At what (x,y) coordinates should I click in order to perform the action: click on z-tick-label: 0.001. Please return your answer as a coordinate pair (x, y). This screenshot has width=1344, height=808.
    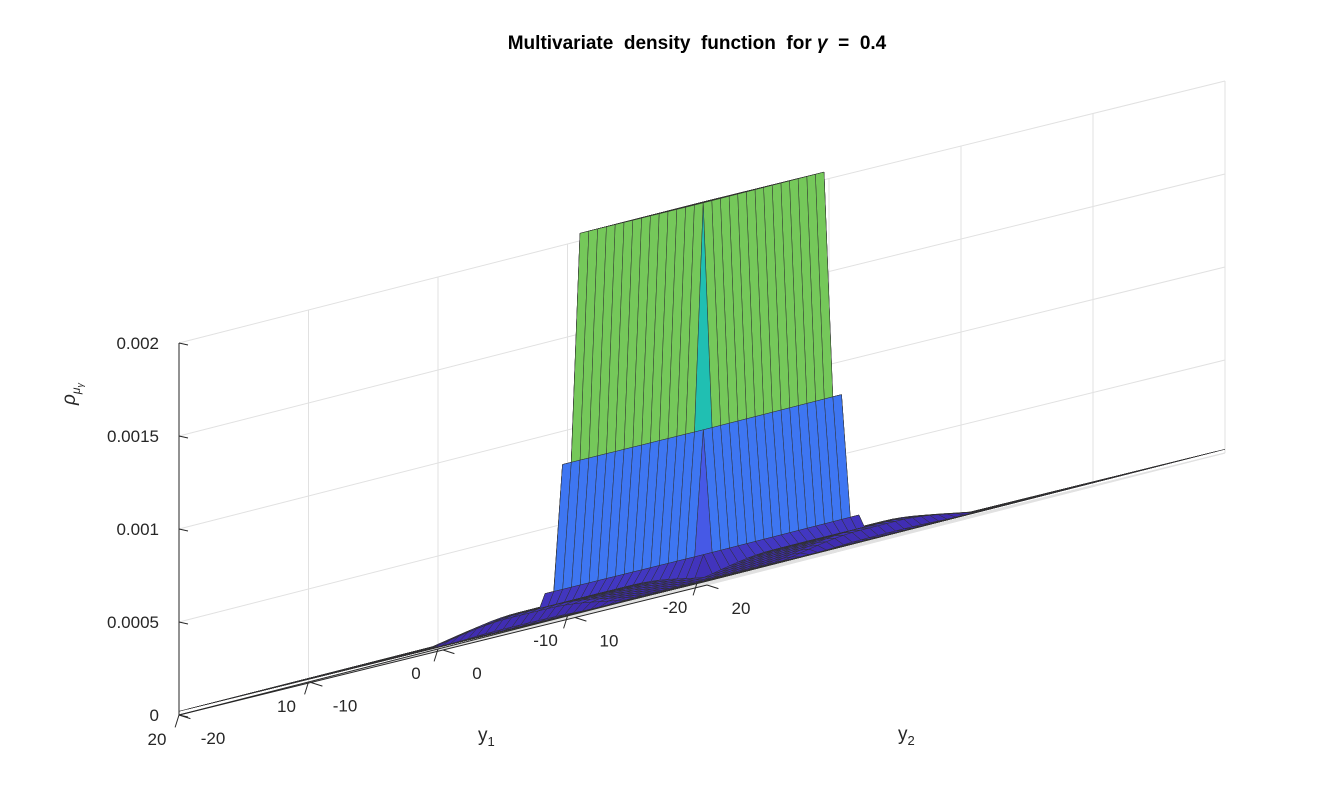
    Looking at the image, I should click on (137, 529).